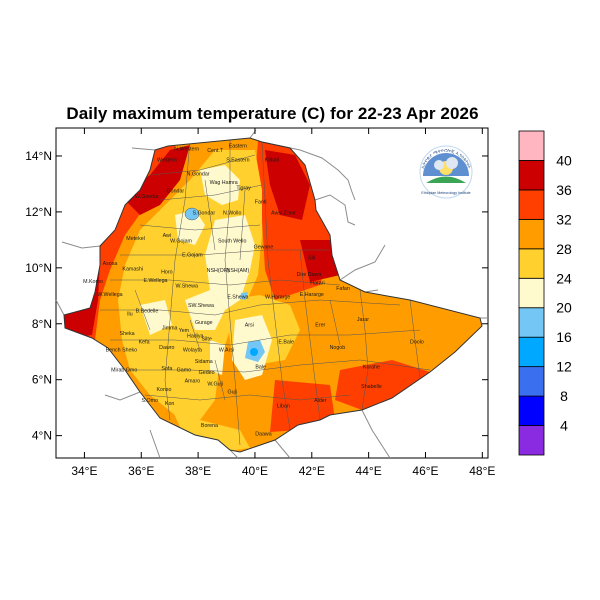  Describe the element at coordinates (209, 426) in the screenshot. I see `region-label: Borena` at that location.